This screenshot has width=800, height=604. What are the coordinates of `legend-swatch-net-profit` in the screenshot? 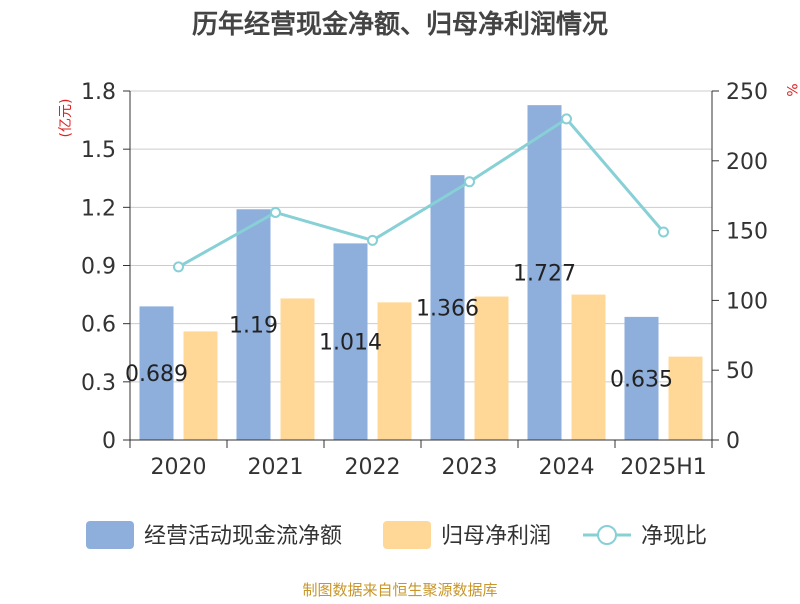 It's located at (407, 535).